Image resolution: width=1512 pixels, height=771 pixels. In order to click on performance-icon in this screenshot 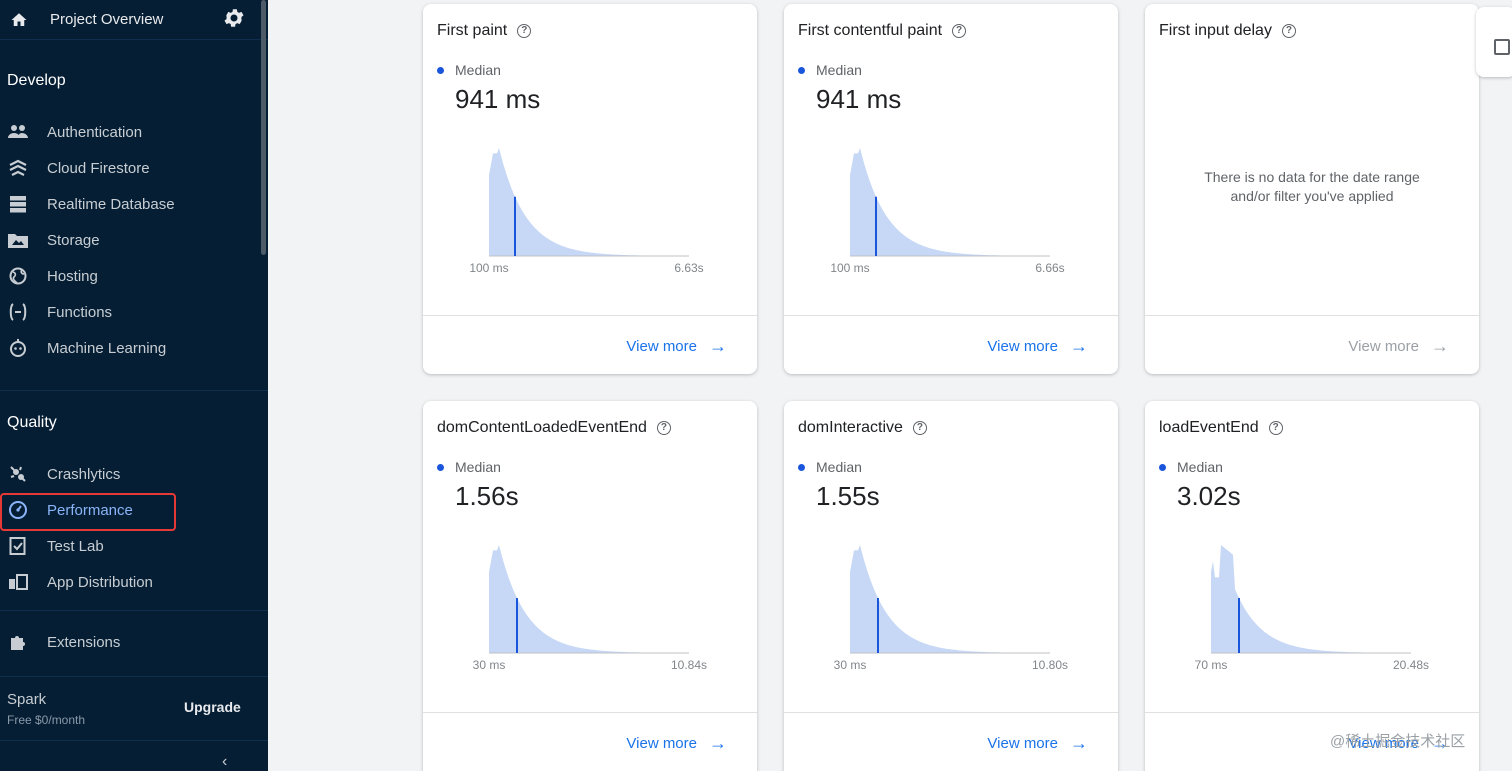, I will do `click(18, 510)`.